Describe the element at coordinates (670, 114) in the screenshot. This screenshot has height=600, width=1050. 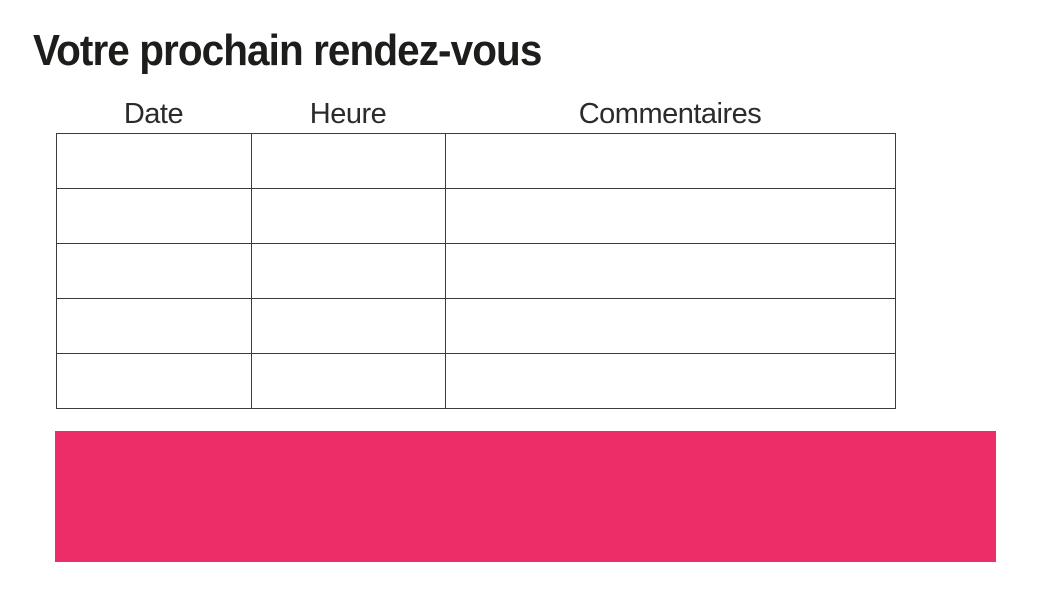
I see `column-header-commentaires: Commentaires` at that location.